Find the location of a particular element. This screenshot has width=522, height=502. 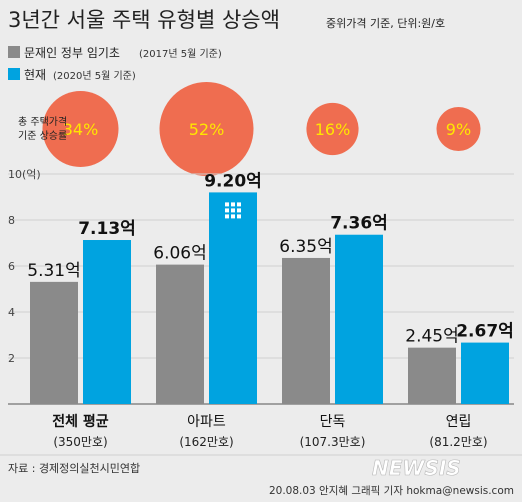

bar-label-before: 6.06억 is located at coordinates (180, 254).